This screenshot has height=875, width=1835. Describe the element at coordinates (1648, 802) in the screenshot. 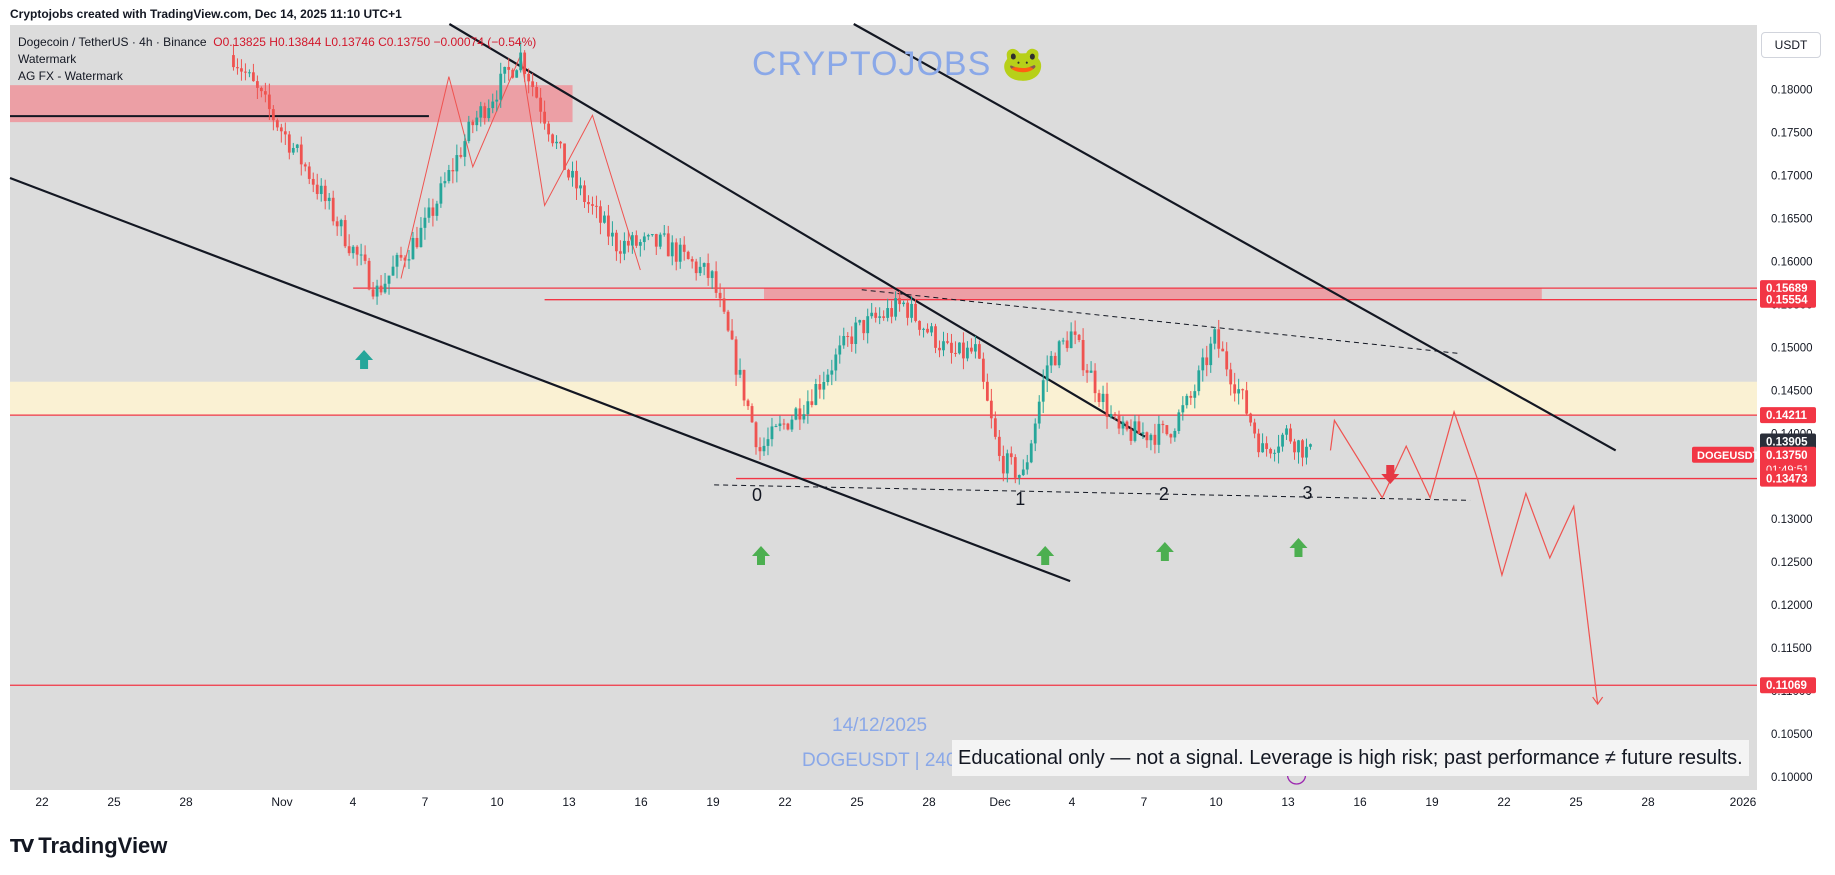

I see `time-tick-label: 28` at that location.